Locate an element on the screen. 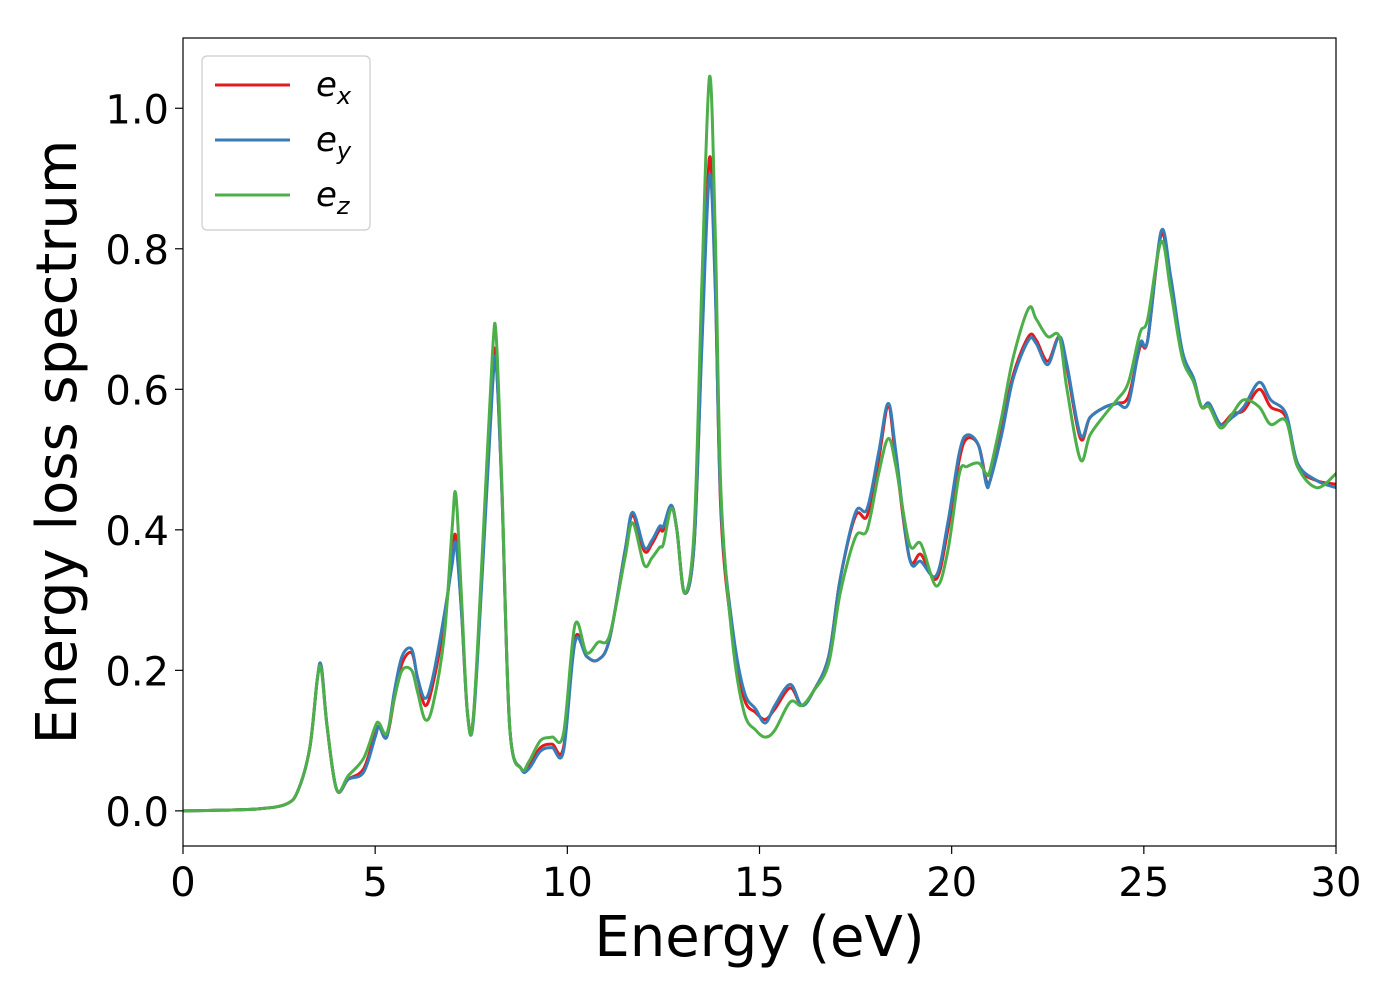 The width and height of the screenshot is (1400, 1000). y-tick-label: 0.2 is located at coordinates (137, 672).